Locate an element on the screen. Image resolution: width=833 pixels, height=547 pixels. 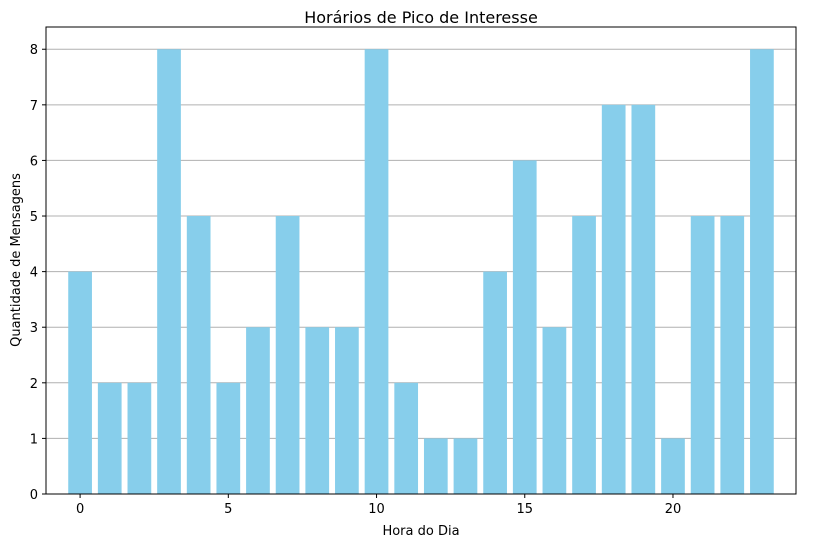
x-axis-label: Hora do Dia is located at coordinates (420, 531).